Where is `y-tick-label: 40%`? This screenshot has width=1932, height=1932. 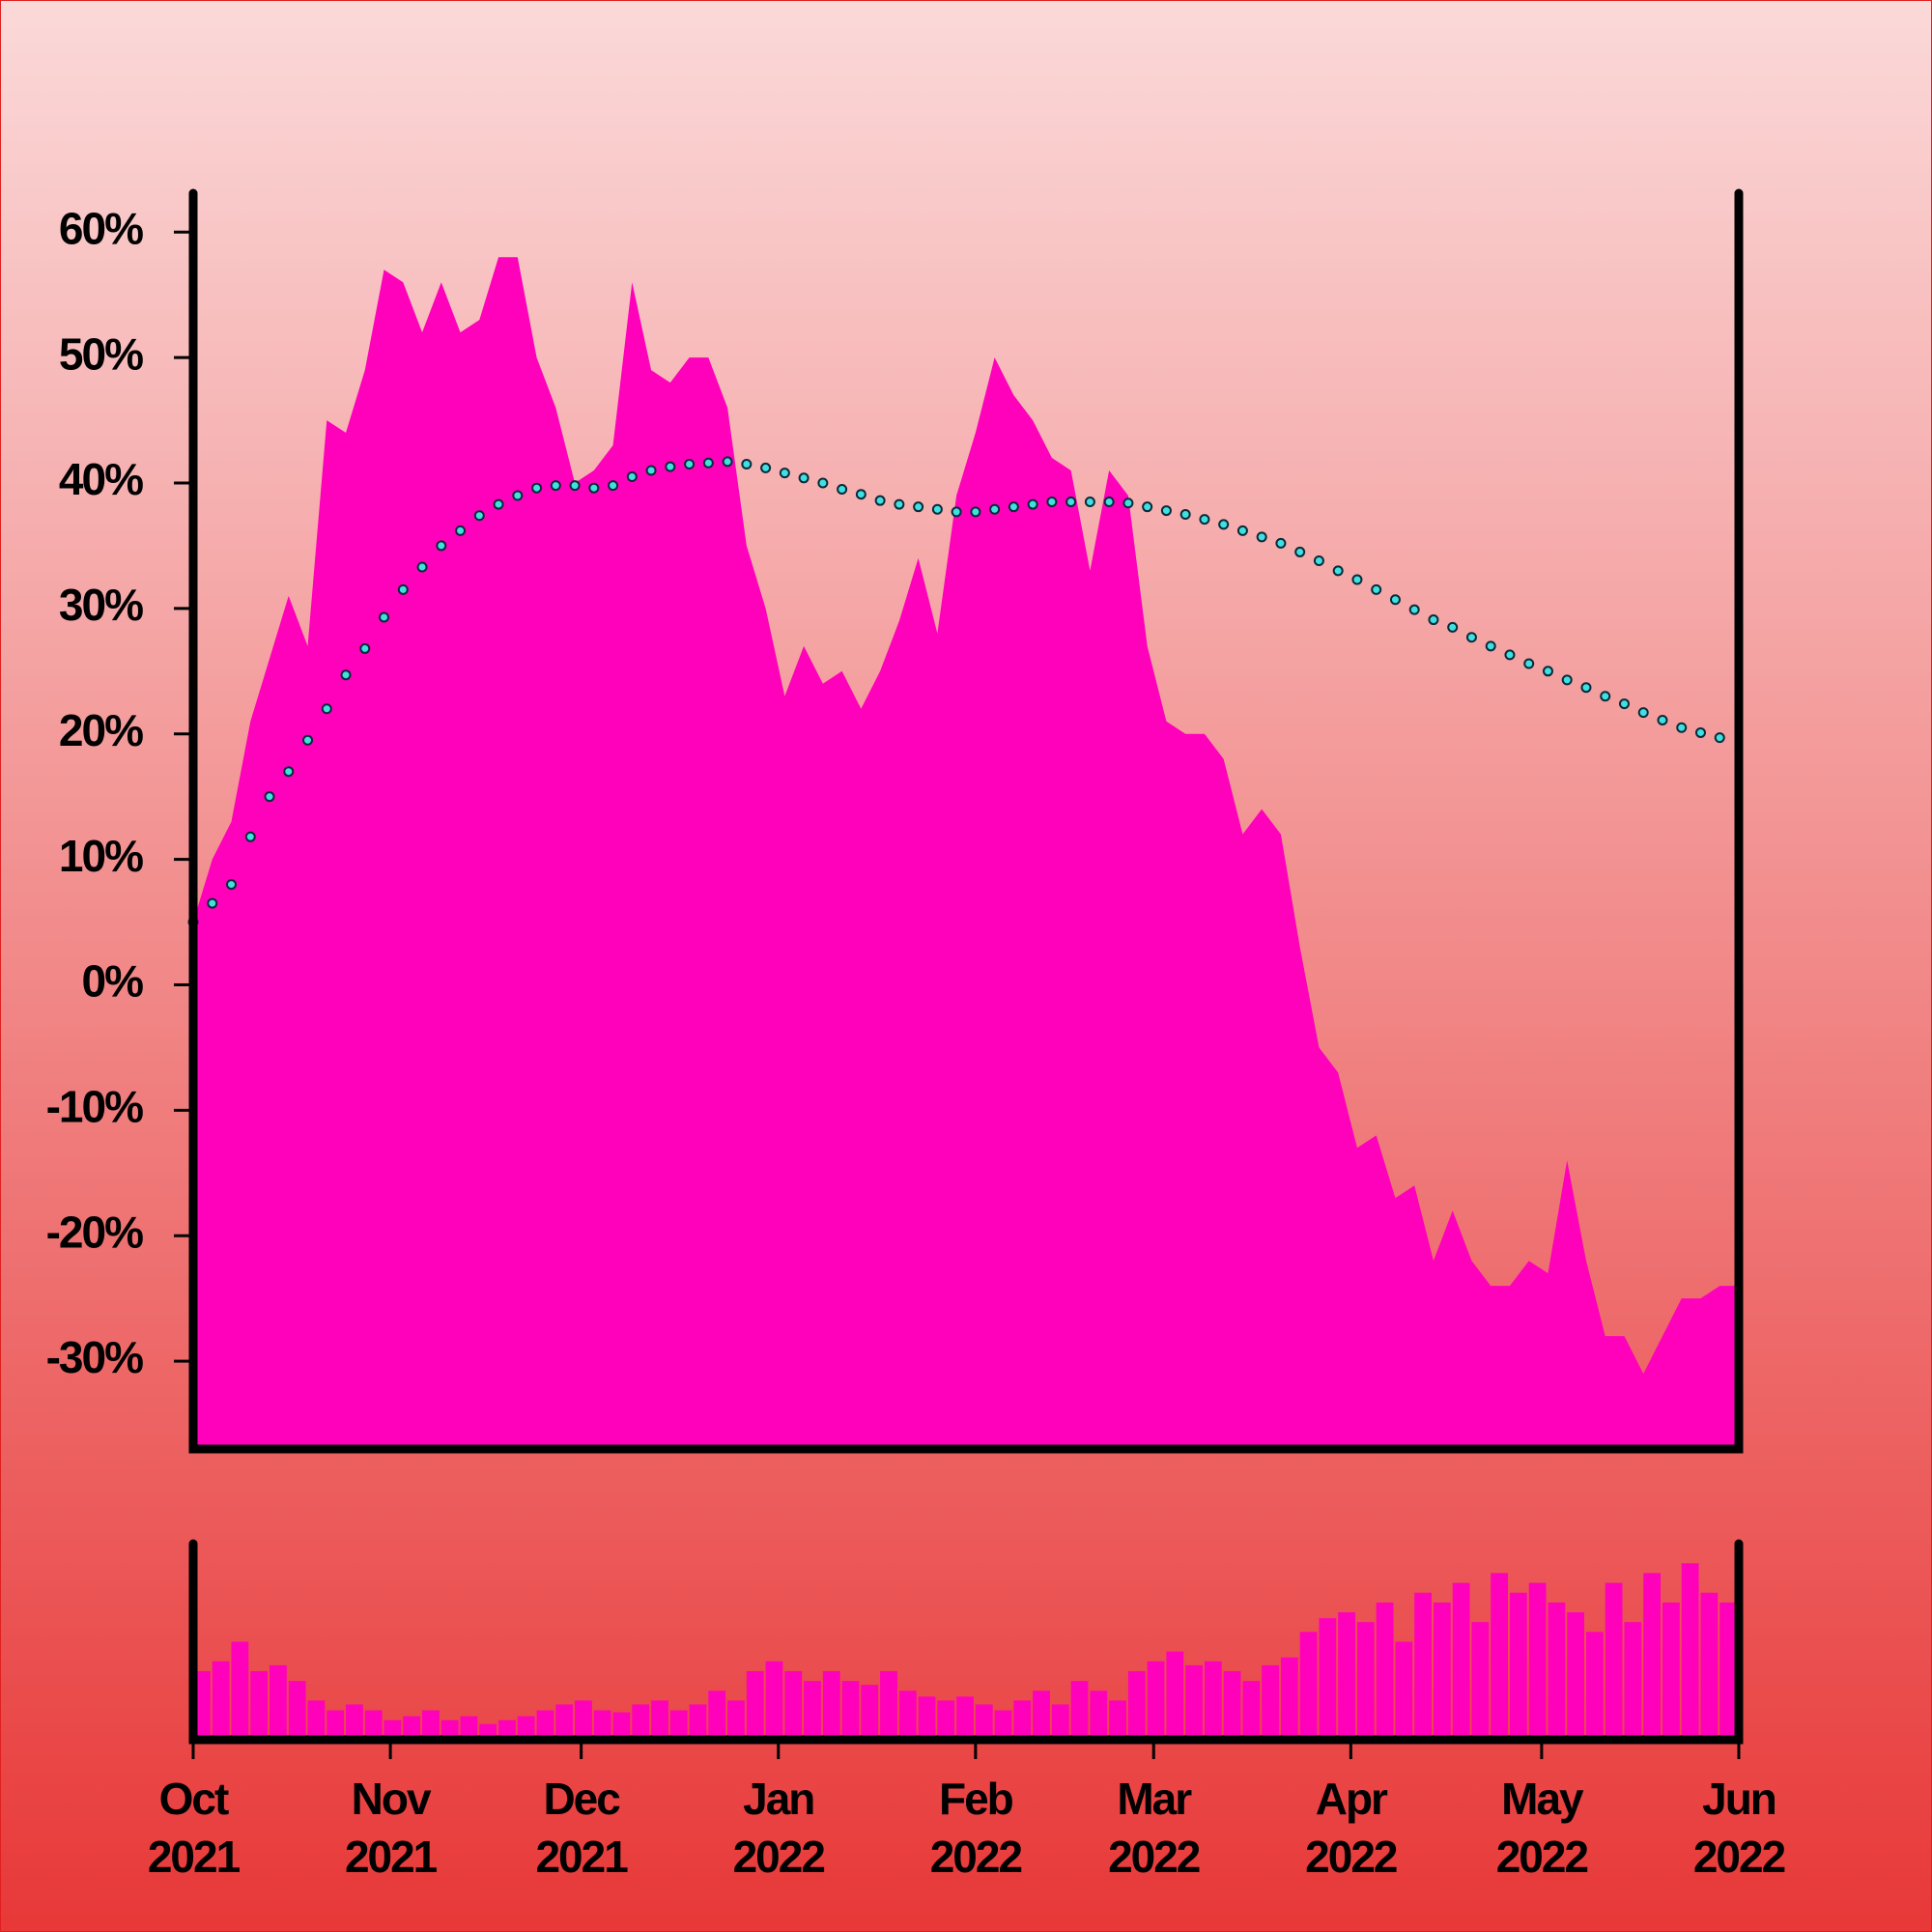 y-tick-label: 40% is located at coordinates (101, 479).